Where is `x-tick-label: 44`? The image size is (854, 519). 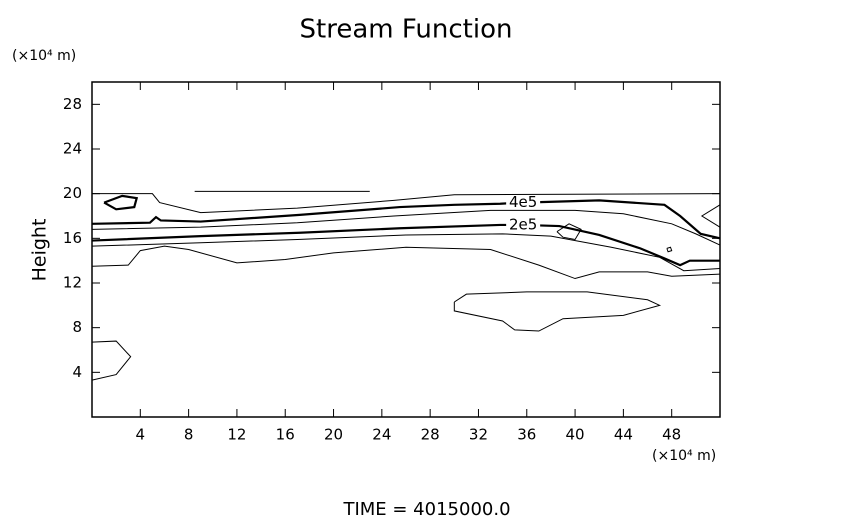 x-tick-label: 44 is located at coordinates (623, 435).